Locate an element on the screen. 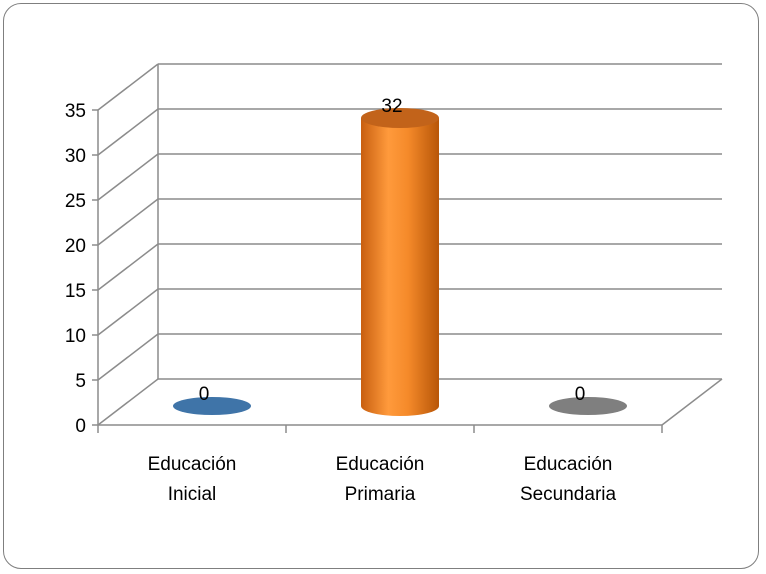  y-tick-label: 10 is located at coordinates (75, 336).